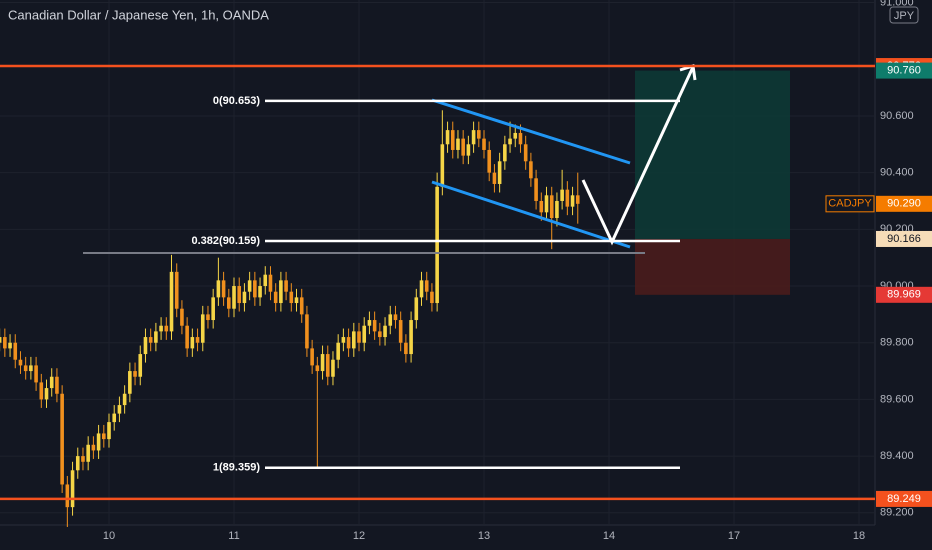  I want to click on target-label: 90.760, so click(904, 70).